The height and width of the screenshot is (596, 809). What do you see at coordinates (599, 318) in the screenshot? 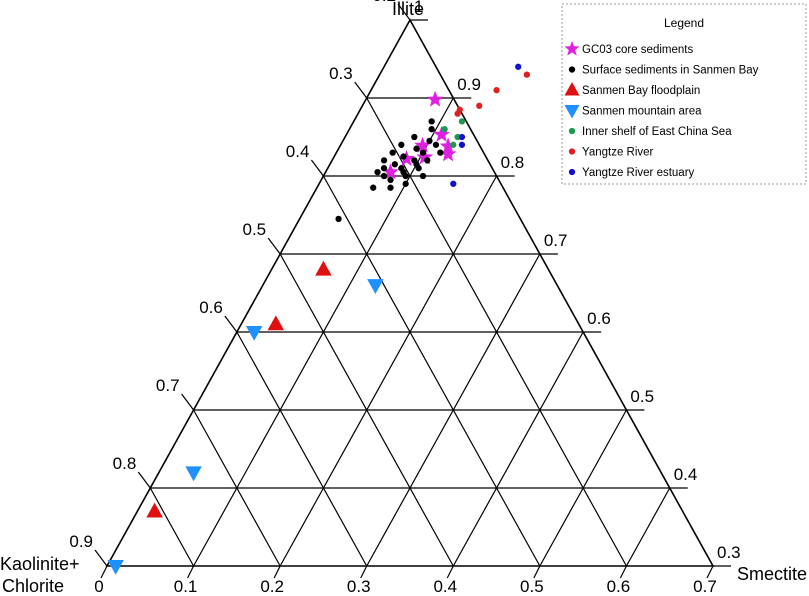
I see `tick-label-right: 0.6` at bounding box center [599, 318].